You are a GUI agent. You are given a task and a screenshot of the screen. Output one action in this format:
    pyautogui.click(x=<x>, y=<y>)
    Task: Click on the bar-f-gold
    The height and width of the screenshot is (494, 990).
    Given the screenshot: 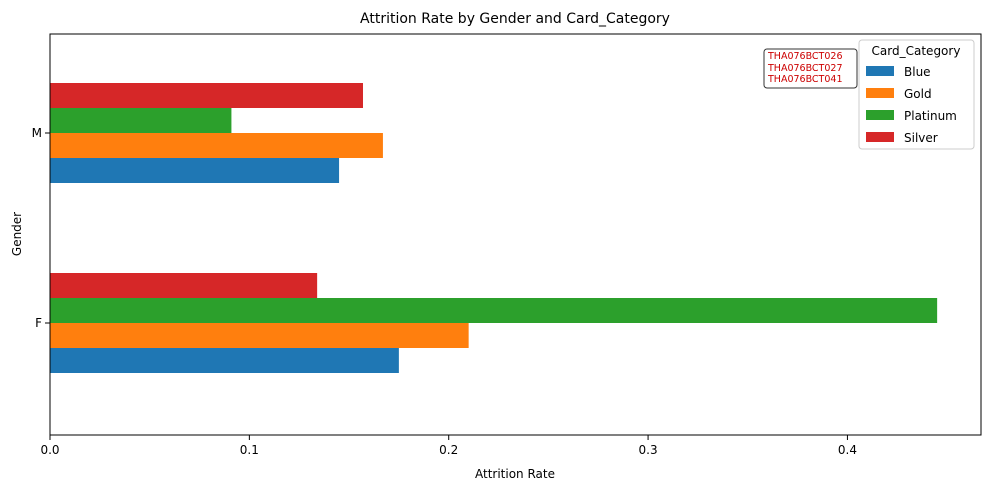 What is the action you would take?
    pyautogui.click(x=259, y=335)
    